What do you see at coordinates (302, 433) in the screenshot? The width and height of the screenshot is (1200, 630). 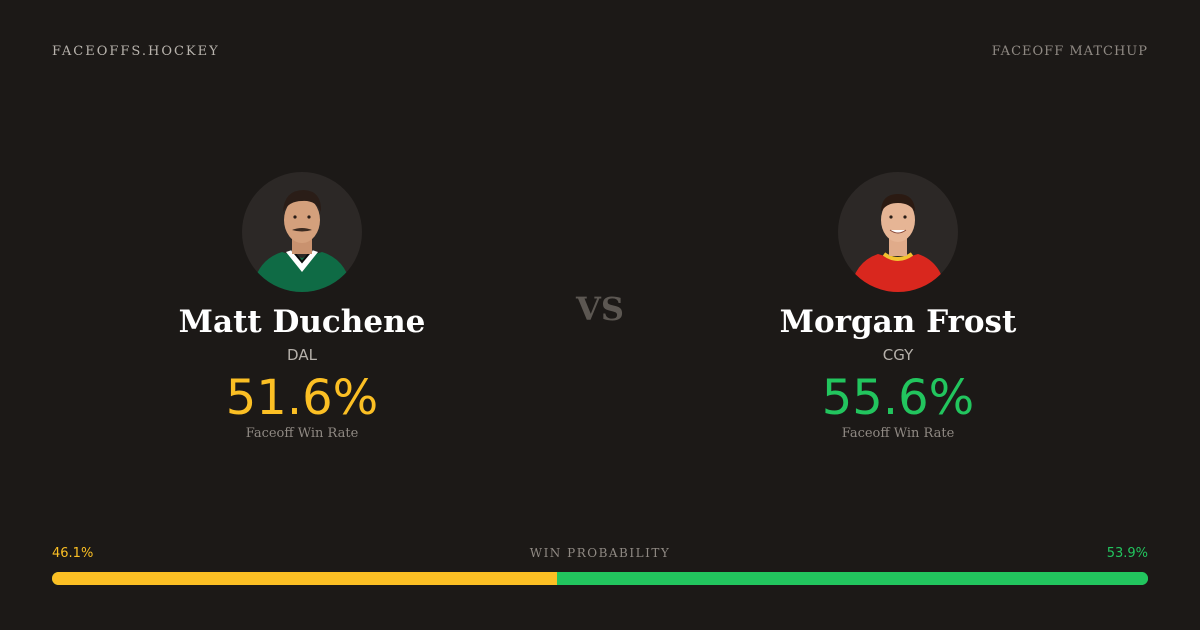 I see `player-win-rate-label-left: Faceoff Win Rate` at bounding box center [302, 433].